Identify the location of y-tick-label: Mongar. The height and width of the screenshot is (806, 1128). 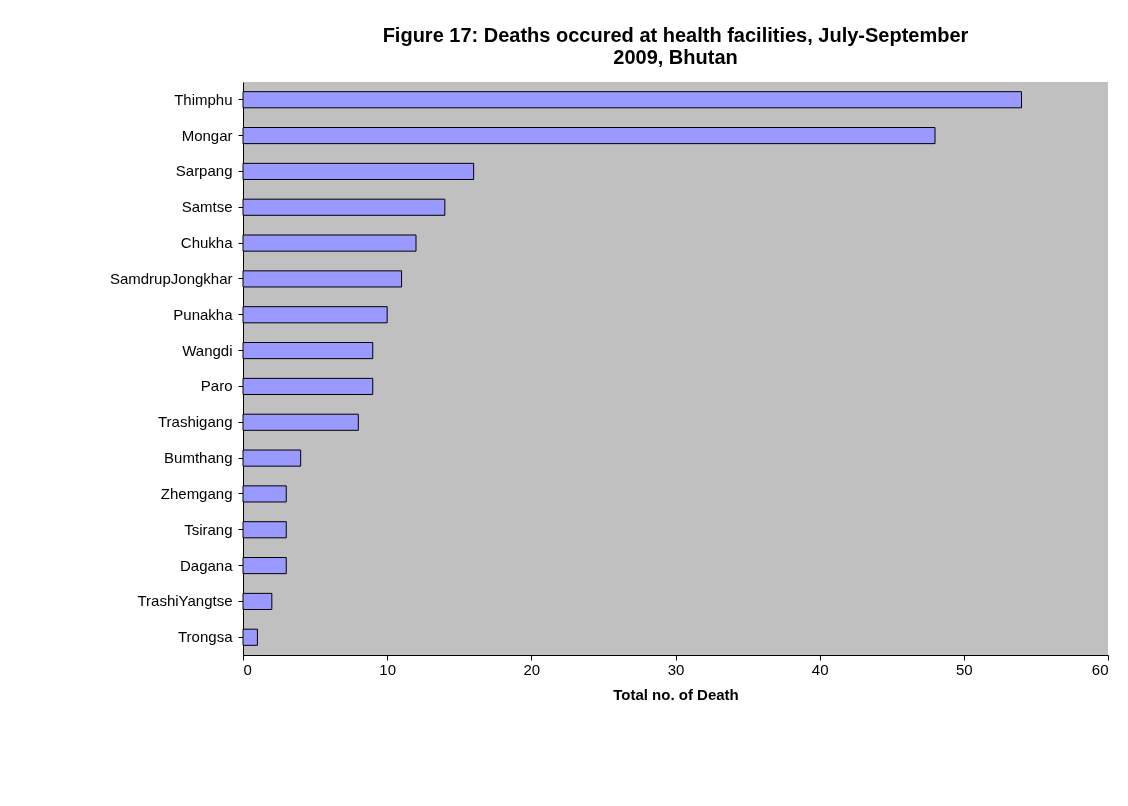
(207, 135).